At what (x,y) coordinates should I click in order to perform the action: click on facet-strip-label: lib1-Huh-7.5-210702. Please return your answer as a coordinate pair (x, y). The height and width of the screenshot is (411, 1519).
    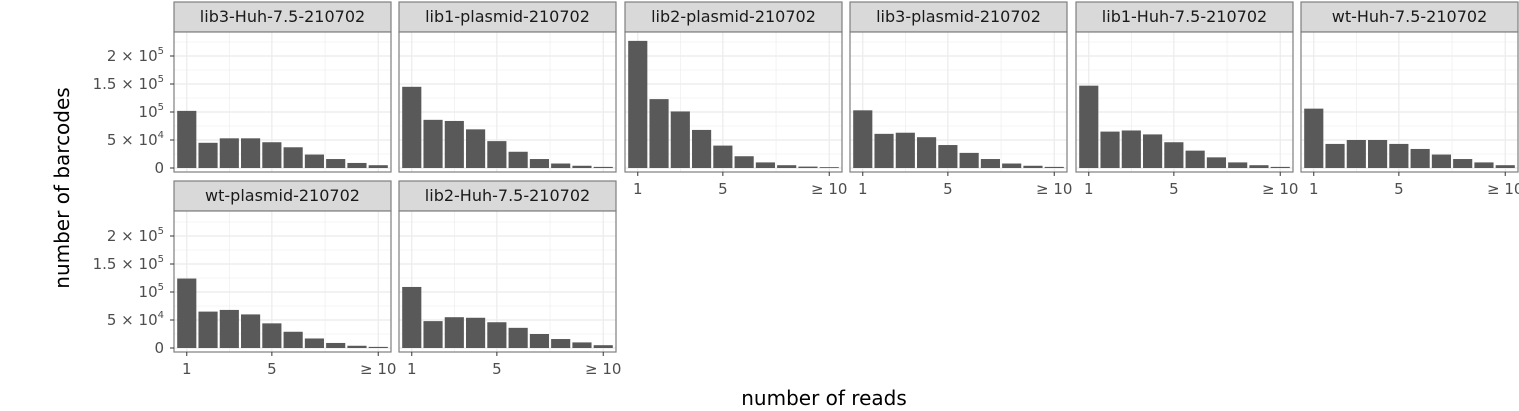
    Looking at the image, I should click on (1184, 16).